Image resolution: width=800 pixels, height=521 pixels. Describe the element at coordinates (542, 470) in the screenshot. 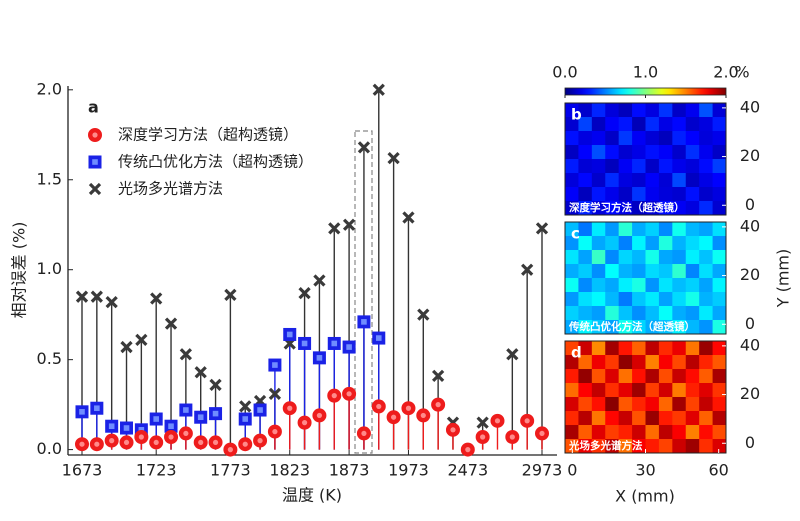

I see `x-tick-label: 2973` at that location.